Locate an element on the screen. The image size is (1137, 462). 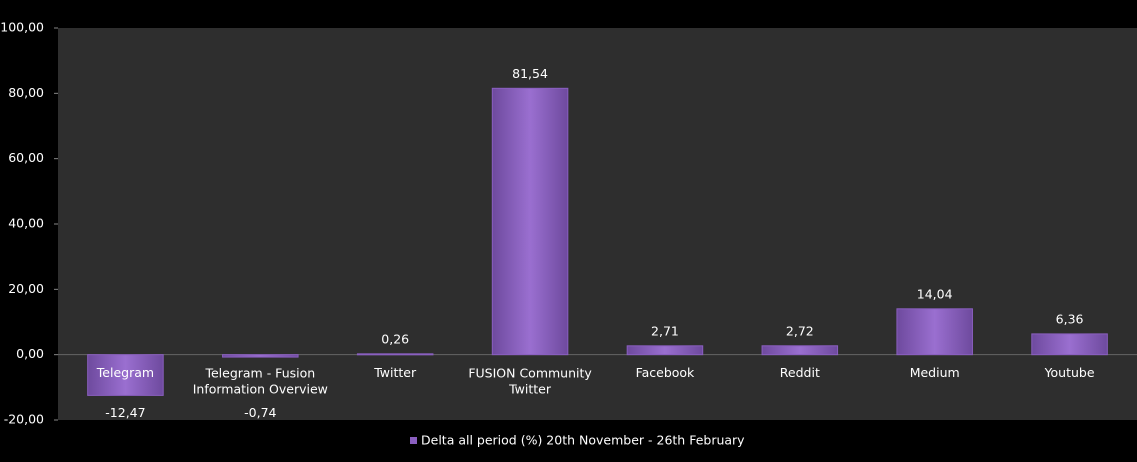
x-tick-label: Facebook is located at coordinates (665, 372).